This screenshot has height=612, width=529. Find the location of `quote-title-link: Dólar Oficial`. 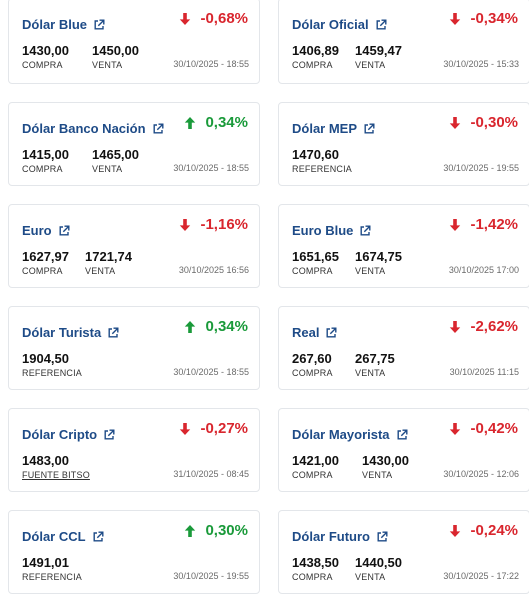

quote-title-link: Dólar Oficial is located at coordinates (339, 24).